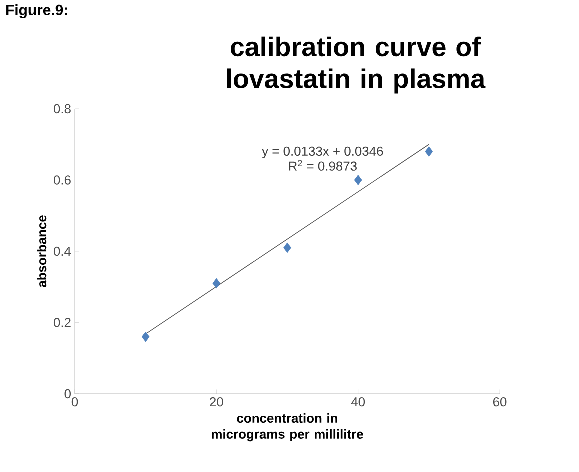  Describe the element at coordinates (75, 402) in the screenshot. I see `x-tick-label: 0` at that location.